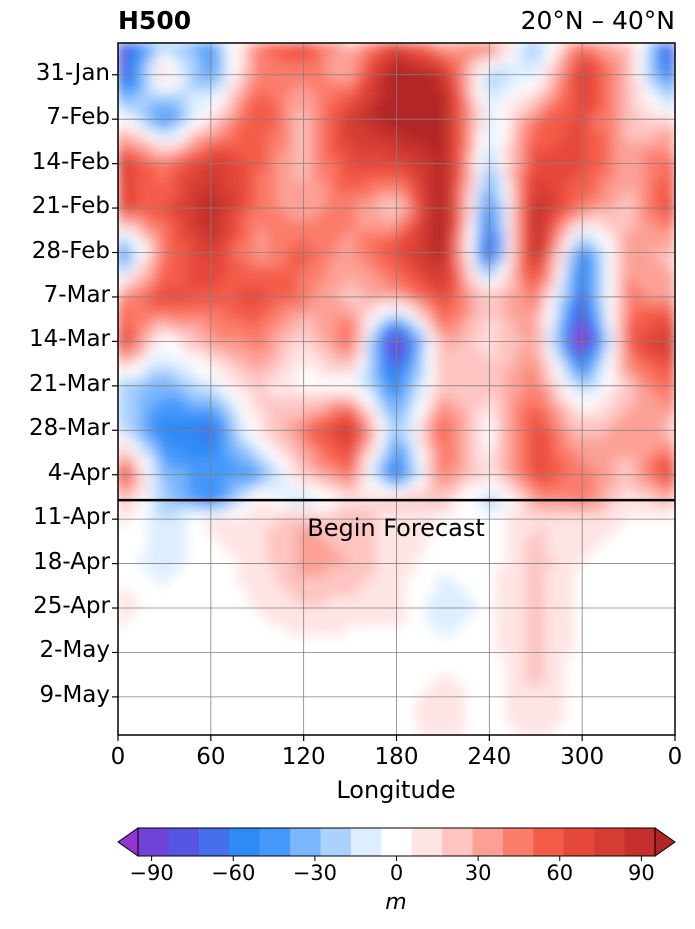  What do you see at coordinates (245, 842) in the screenshot?
I see `colorbar-swatch` at bounding box center [245, 842].